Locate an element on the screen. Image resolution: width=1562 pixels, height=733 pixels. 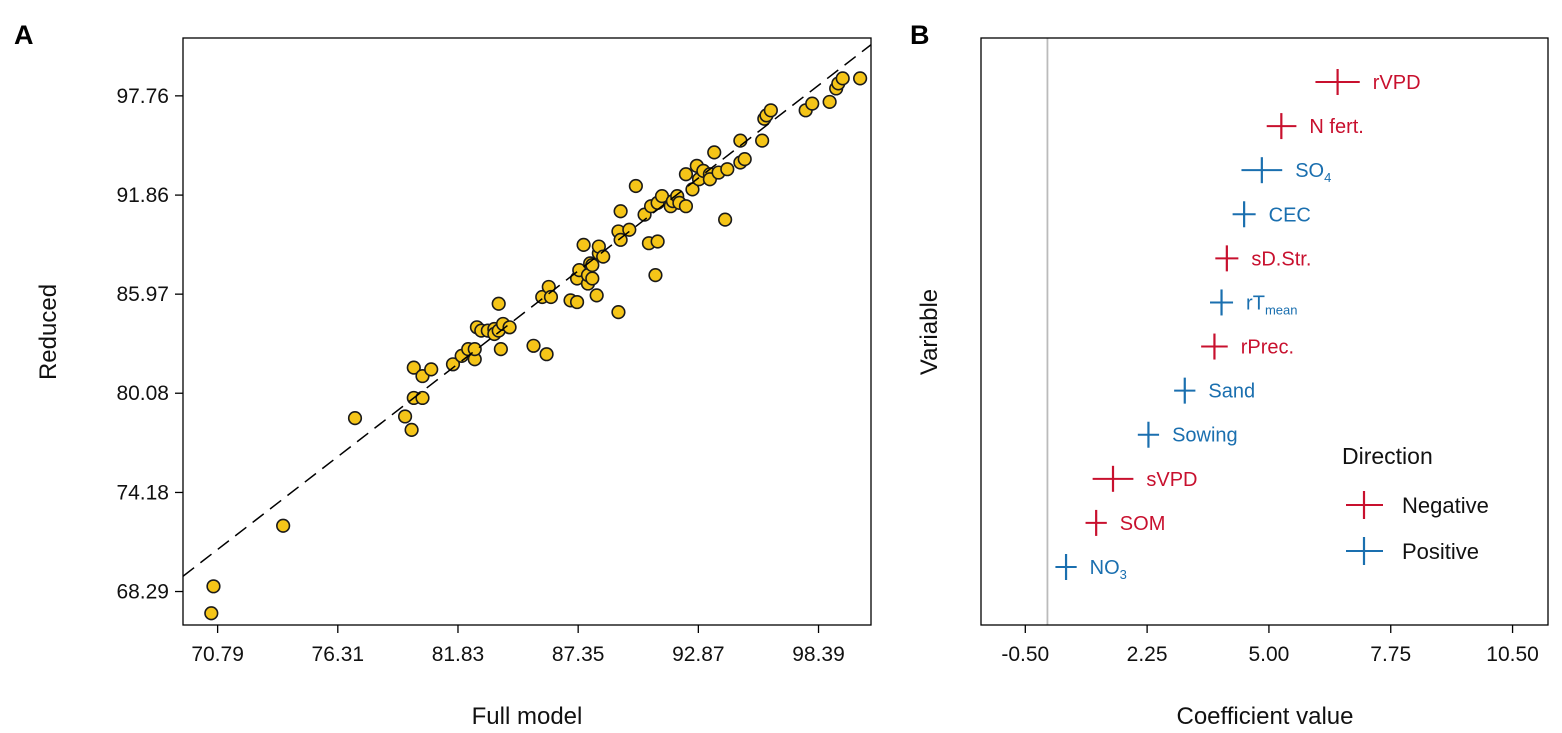
x-tick-label: 98.39 is located at coordinates (818, 654).